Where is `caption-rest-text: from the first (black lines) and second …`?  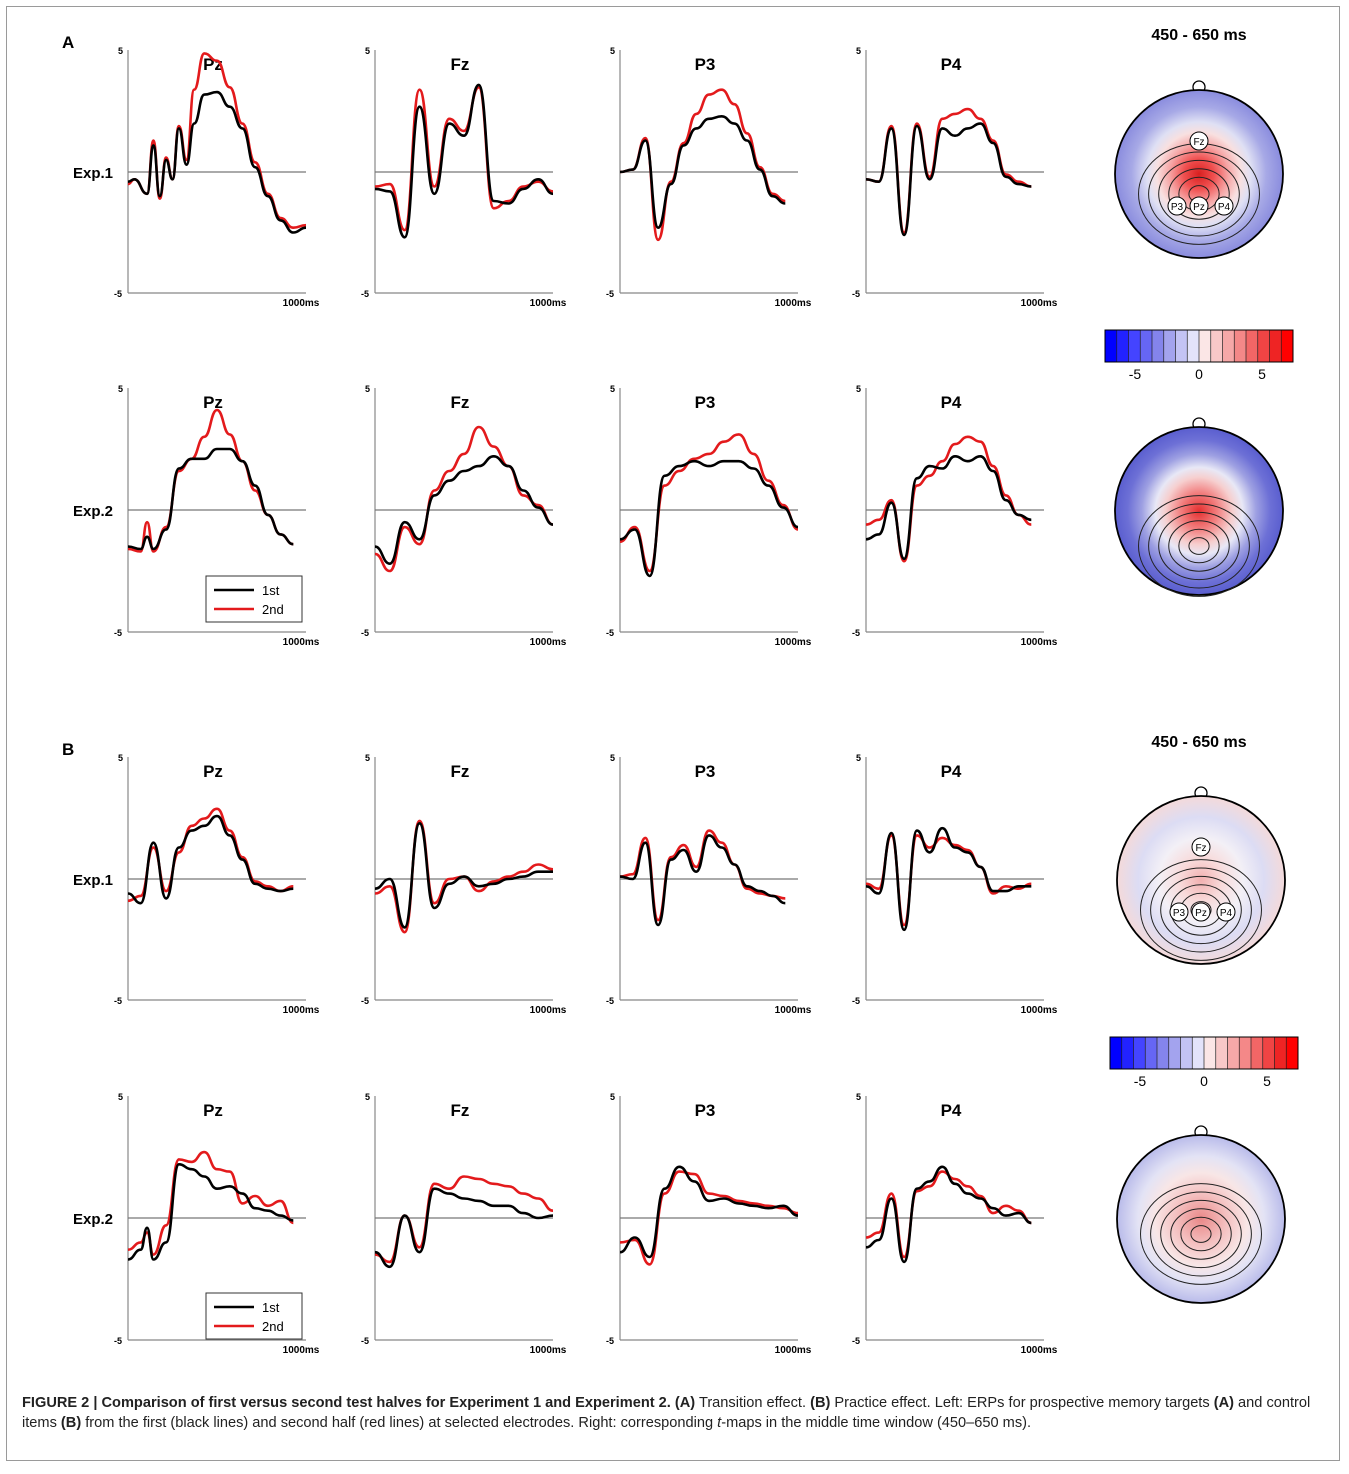
caption-rest-text: from the first (black lines) and second … is located at coordinates (399, 1423).